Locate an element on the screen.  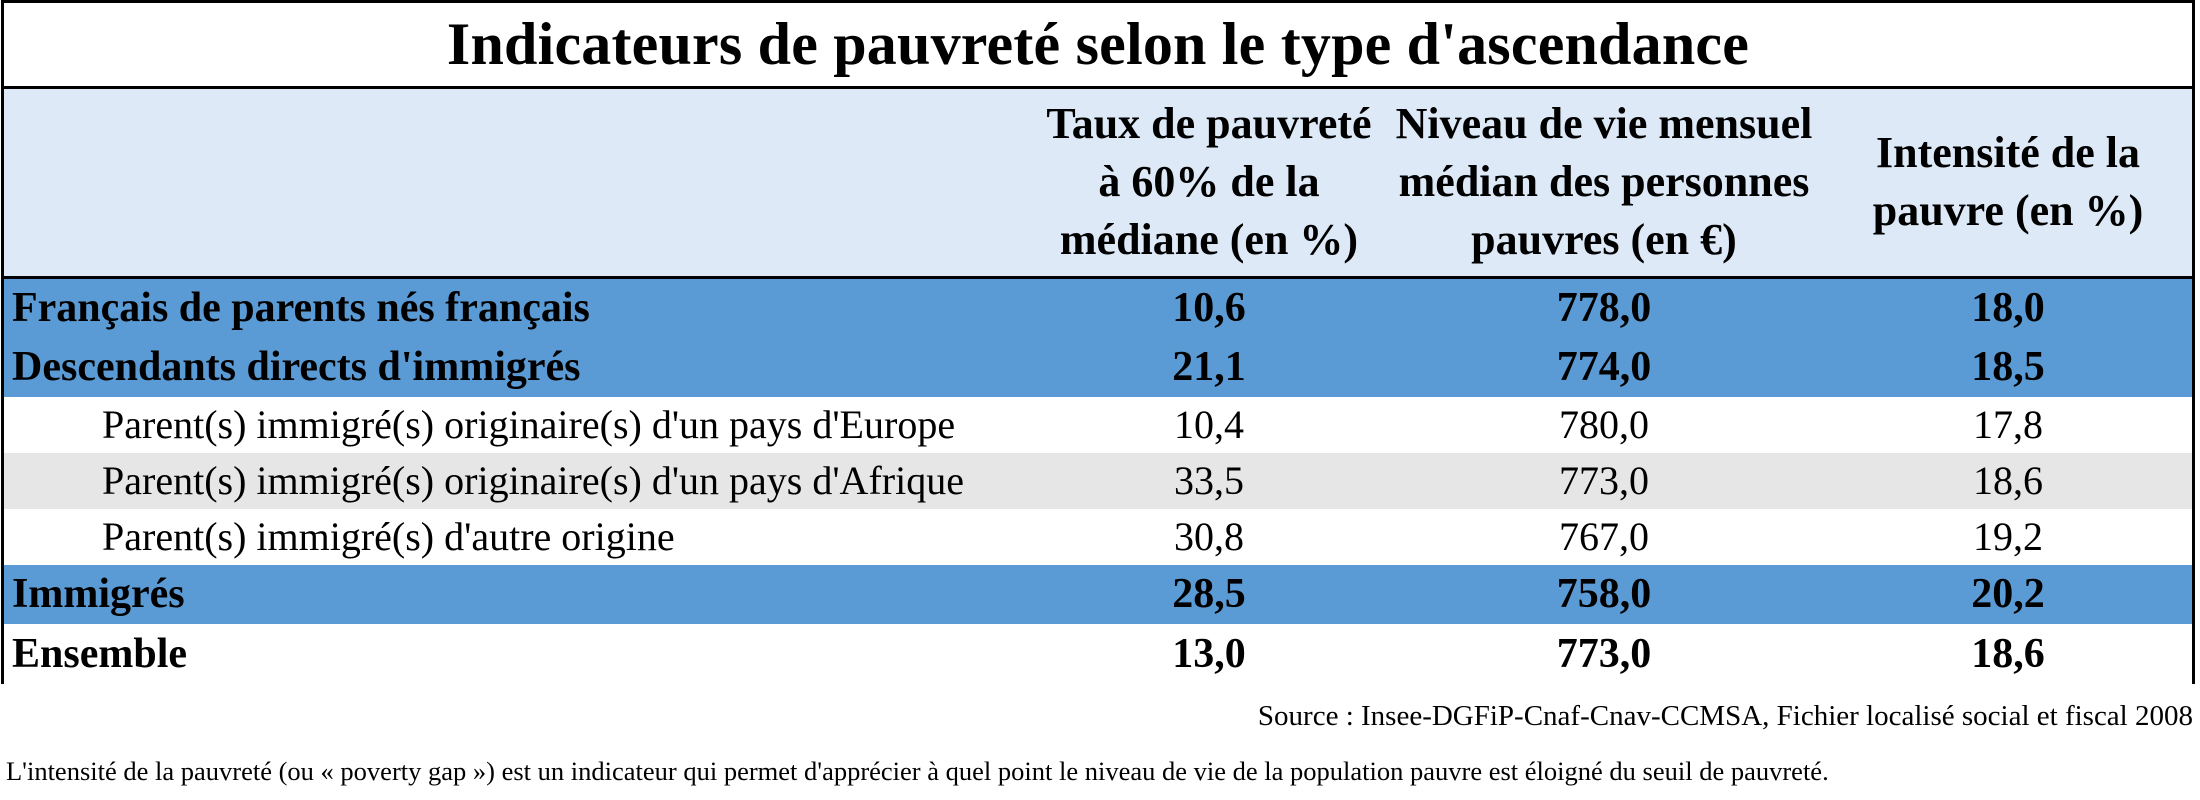
row-label: Parent(s) immigré(s) d'autre origine is located at coordinates (388, 536).